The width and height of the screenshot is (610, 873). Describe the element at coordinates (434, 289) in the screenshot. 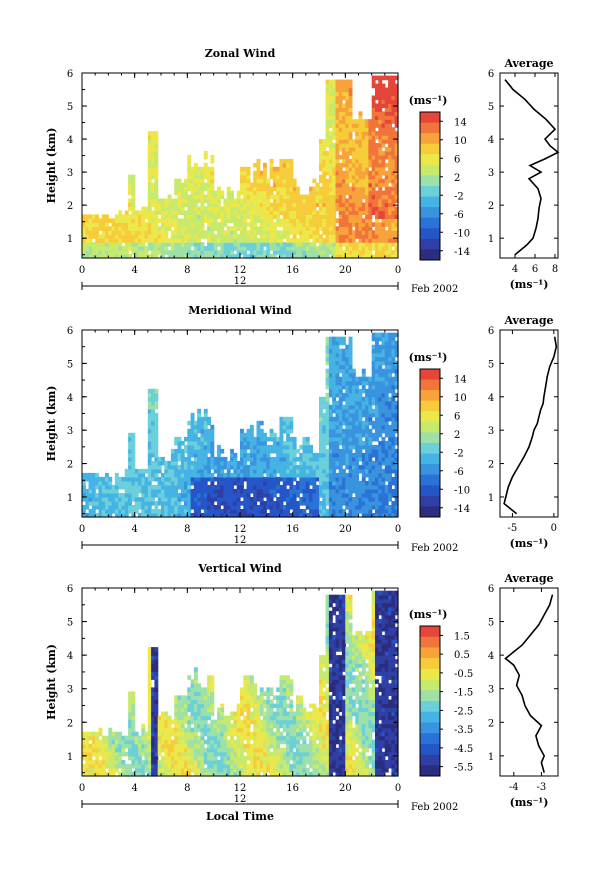

I see `date-label: Feb 2002` at that location.